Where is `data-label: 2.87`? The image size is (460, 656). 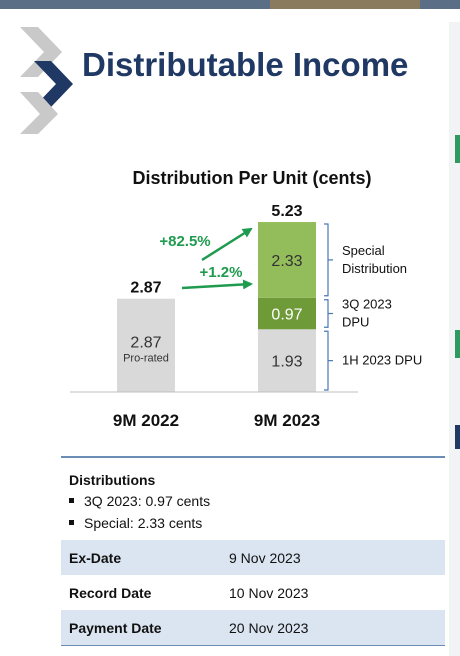 data-label: 2.87 is located at coordinates (145, 342).